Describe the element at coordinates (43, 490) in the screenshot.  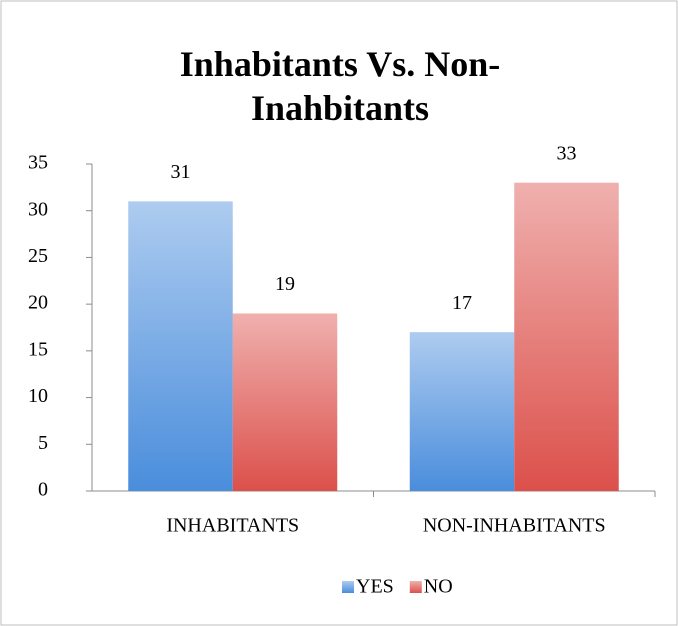
I see `y-tick-label: 0` at that location.